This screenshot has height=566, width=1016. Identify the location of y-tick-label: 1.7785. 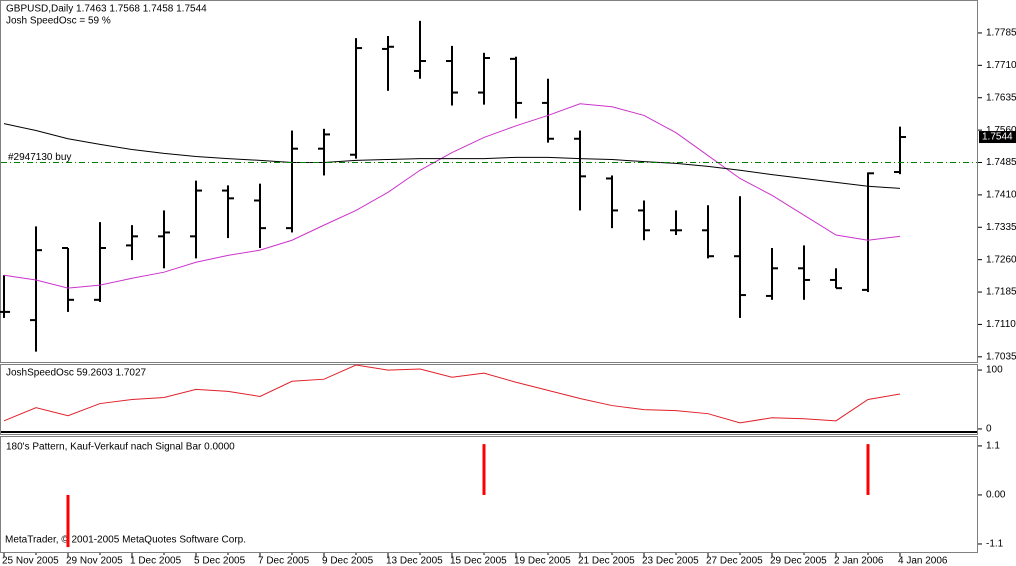
(1001, 33).